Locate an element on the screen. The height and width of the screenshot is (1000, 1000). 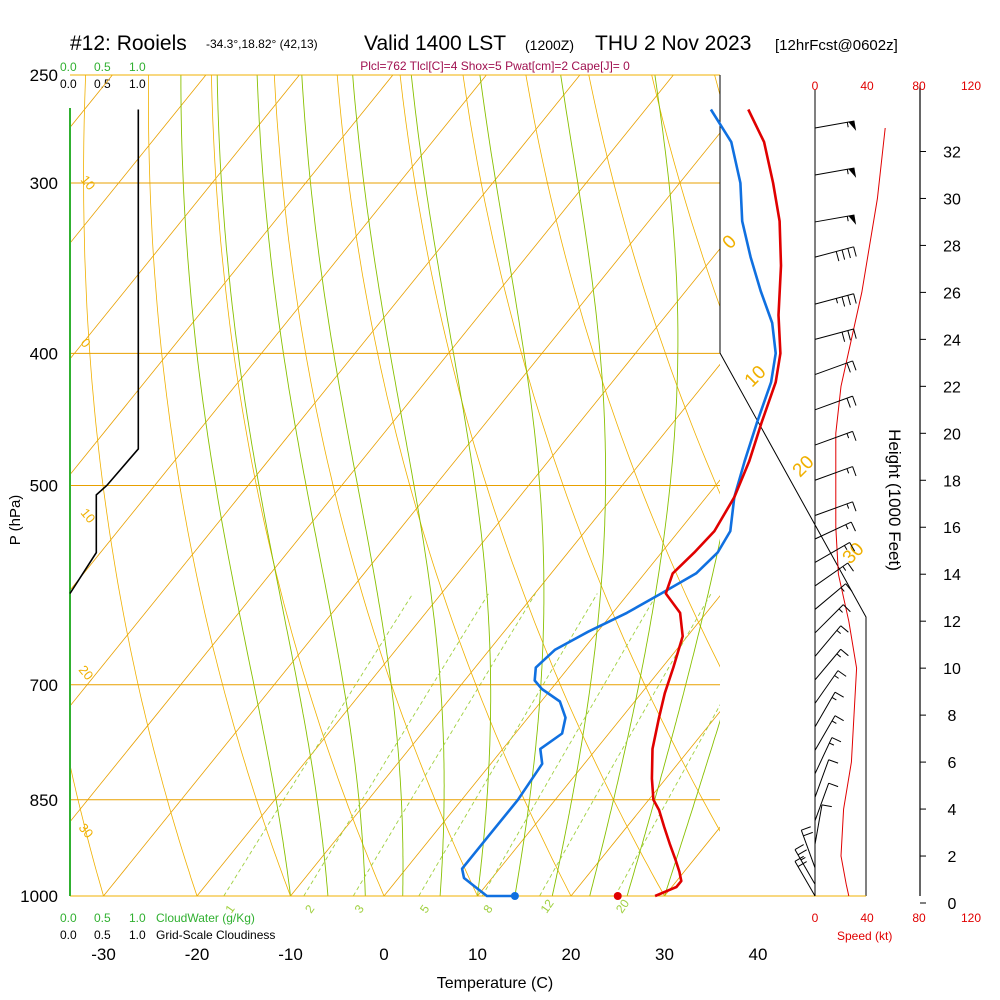
station-coords: -34.3°,18.82° (42,13) is located at coordinates (262, 44).